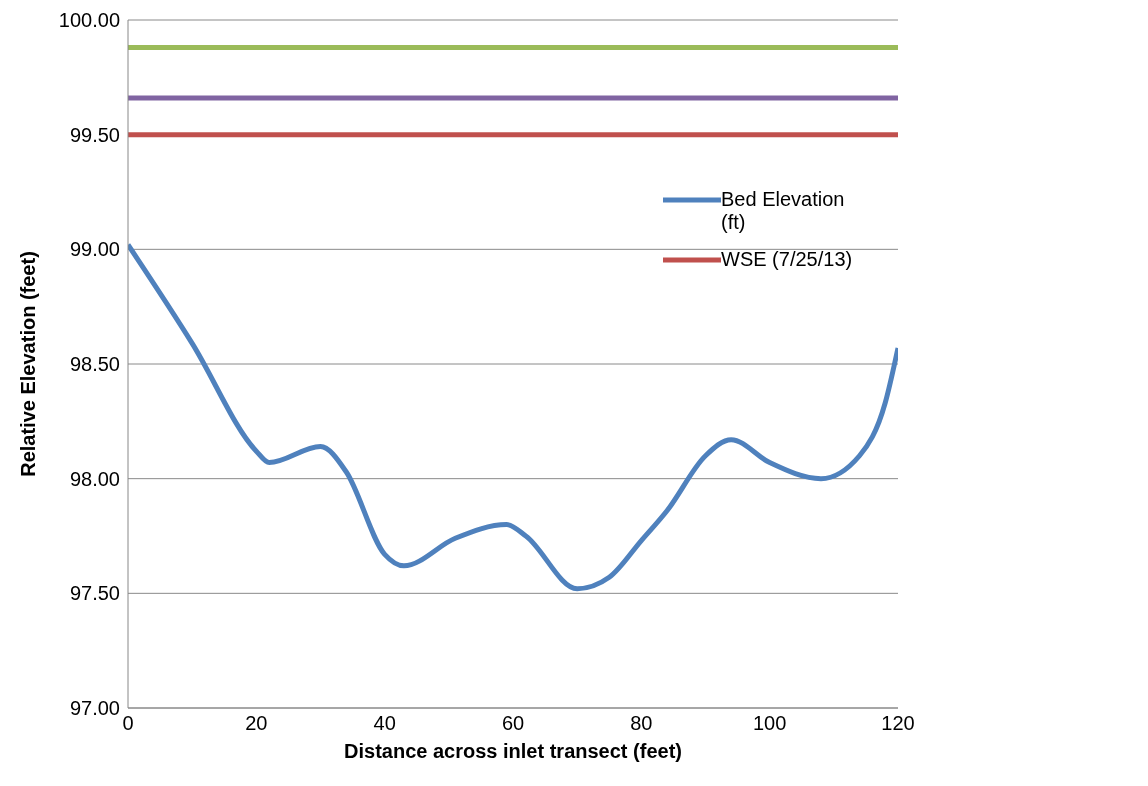 The width and height of the screenshot is (1148, 786). What do you see at coordinates (898, 723) in the screenshot?
I see `x-tick-label: 120` at bounding box center [898, 723].